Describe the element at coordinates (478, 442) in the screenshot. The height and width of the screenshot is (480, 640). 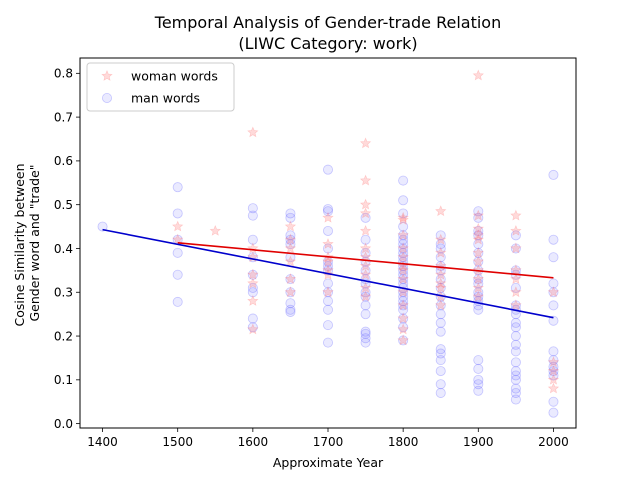
I see `x-tick-label: 1900` at that location.